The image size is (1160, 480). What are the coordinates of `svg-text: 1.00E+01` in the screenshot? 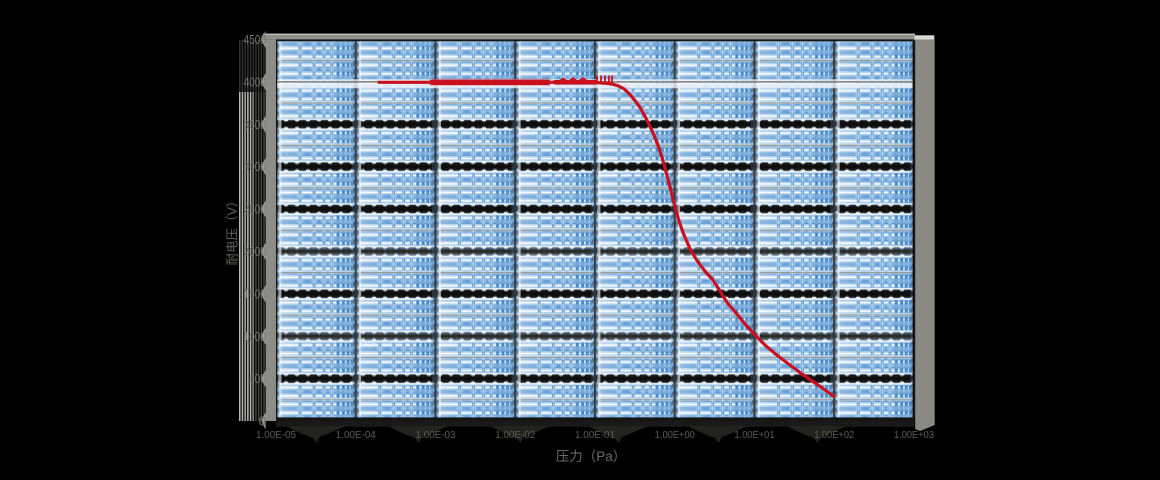 It's located at (755, 435).